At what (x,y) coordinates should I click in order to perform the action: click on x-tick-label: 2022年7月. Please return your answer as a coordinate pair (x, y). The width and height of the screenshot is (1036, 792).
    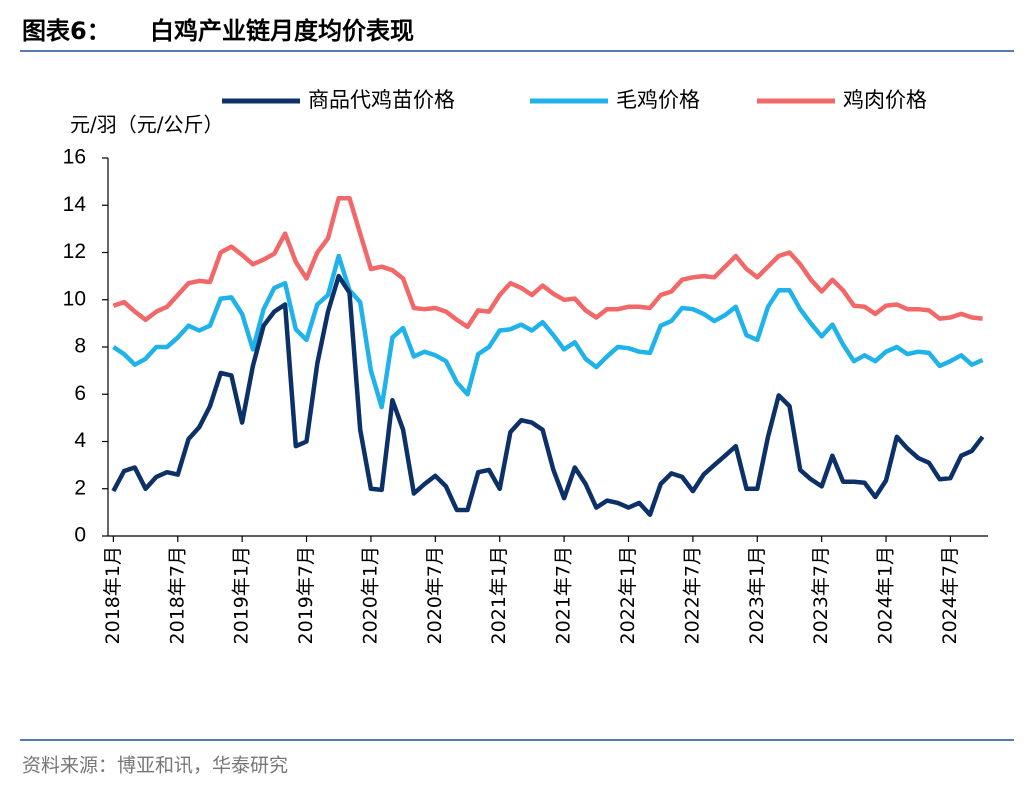
    Looking at the image, I should click on (692, 595).